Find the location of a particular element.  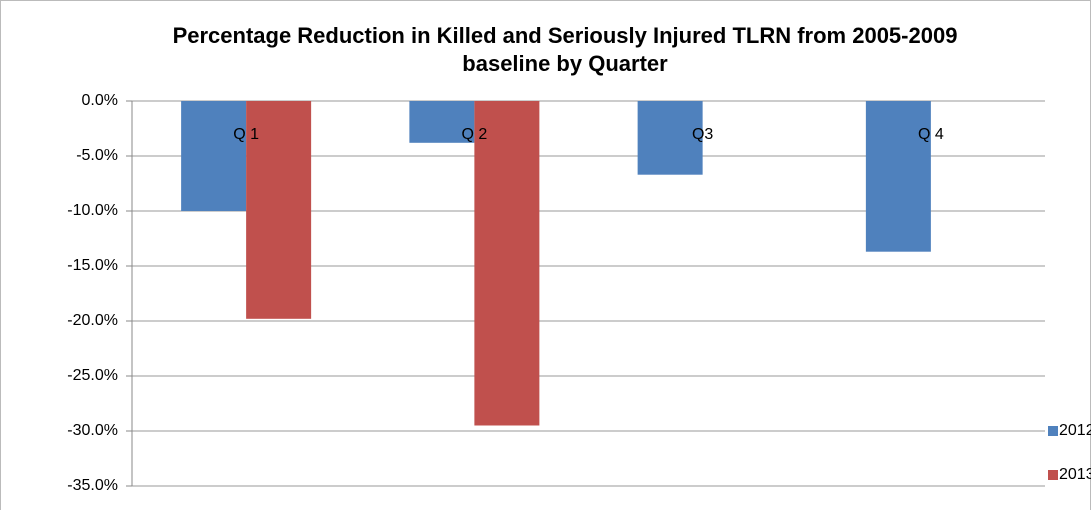

y-tick-label: -5.0% is located at coordinates (97, 155).